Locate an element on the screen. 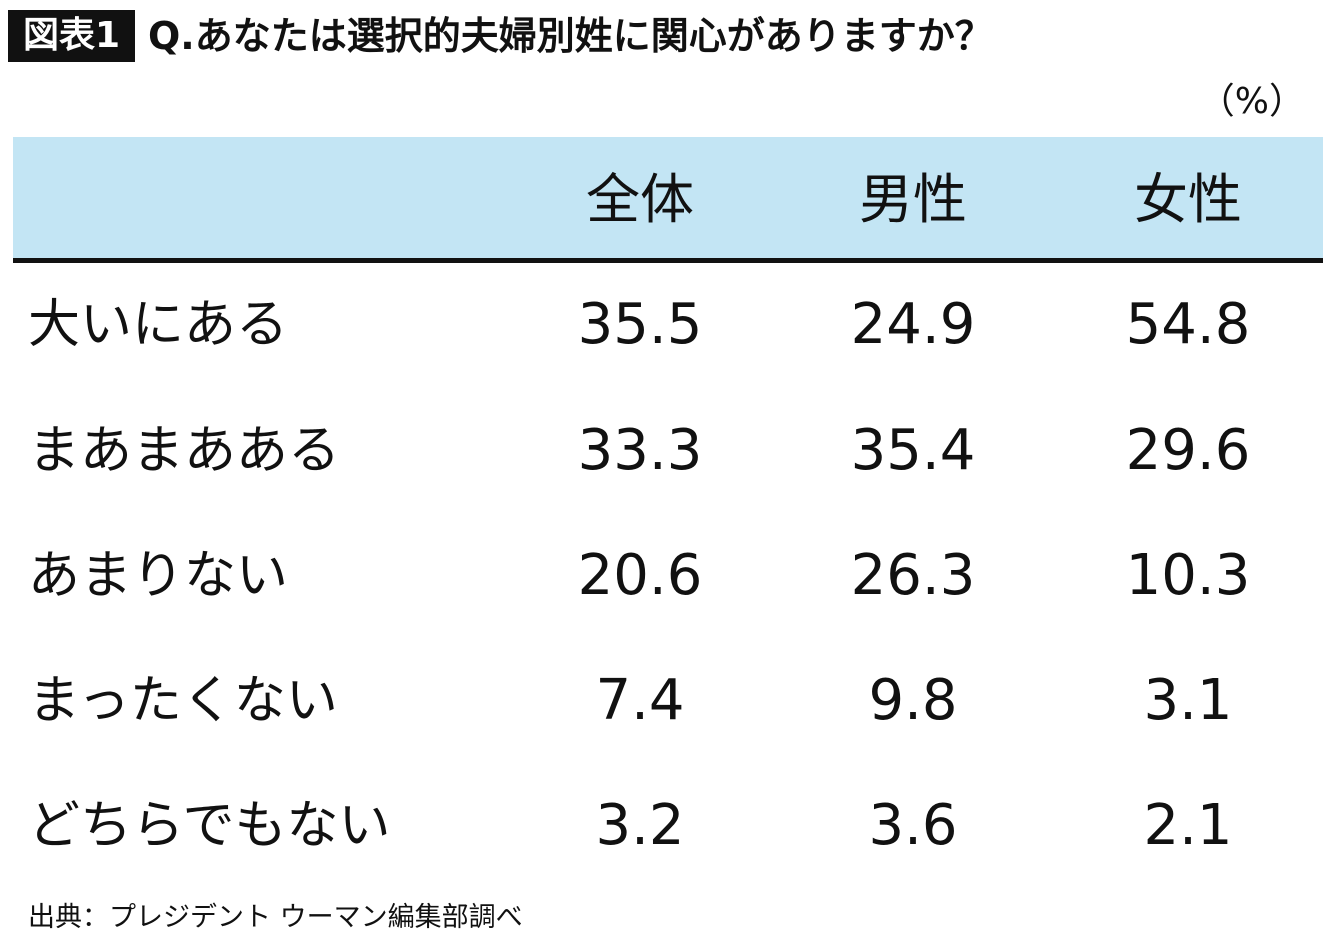 The width and height of the screenshot is (1340, 941). table-cell: 26.3 is located at coordinates (913, 575).